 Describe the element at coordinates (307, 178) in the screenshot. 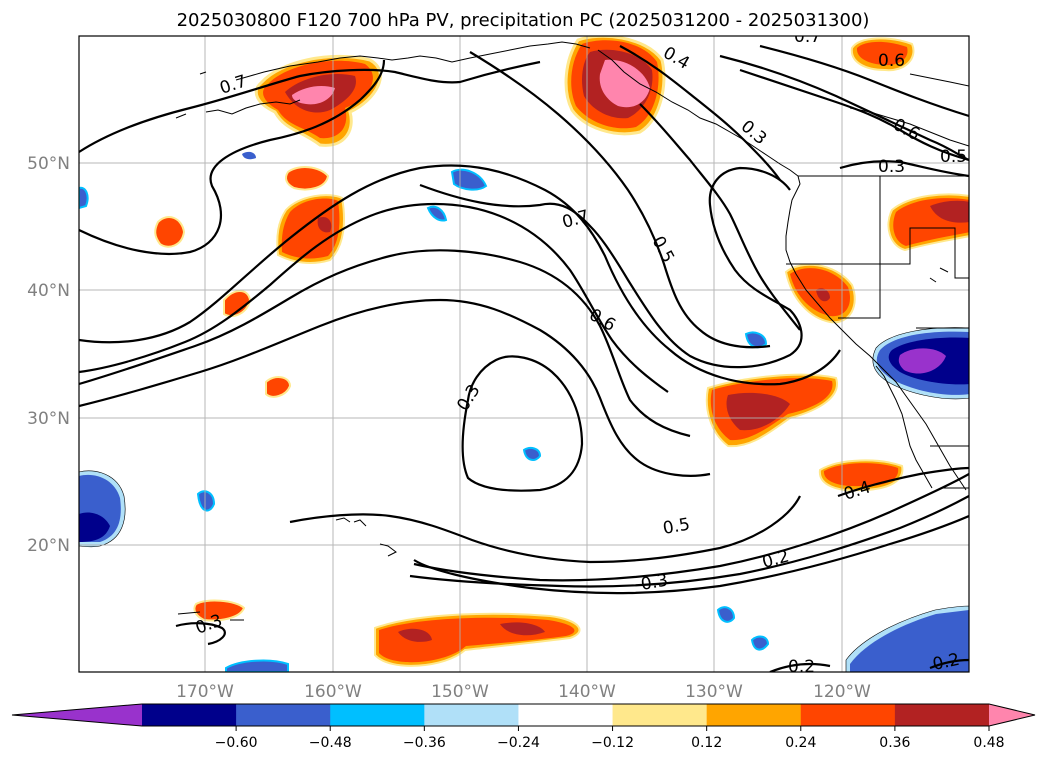

I see `precip-blob-small-a` at that location.